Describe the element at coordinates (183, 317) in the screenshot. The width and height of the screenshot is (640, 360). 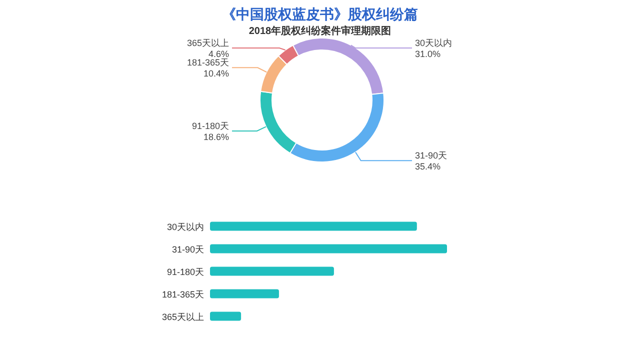
I see `y-tick-label: 365天以上` at that location.